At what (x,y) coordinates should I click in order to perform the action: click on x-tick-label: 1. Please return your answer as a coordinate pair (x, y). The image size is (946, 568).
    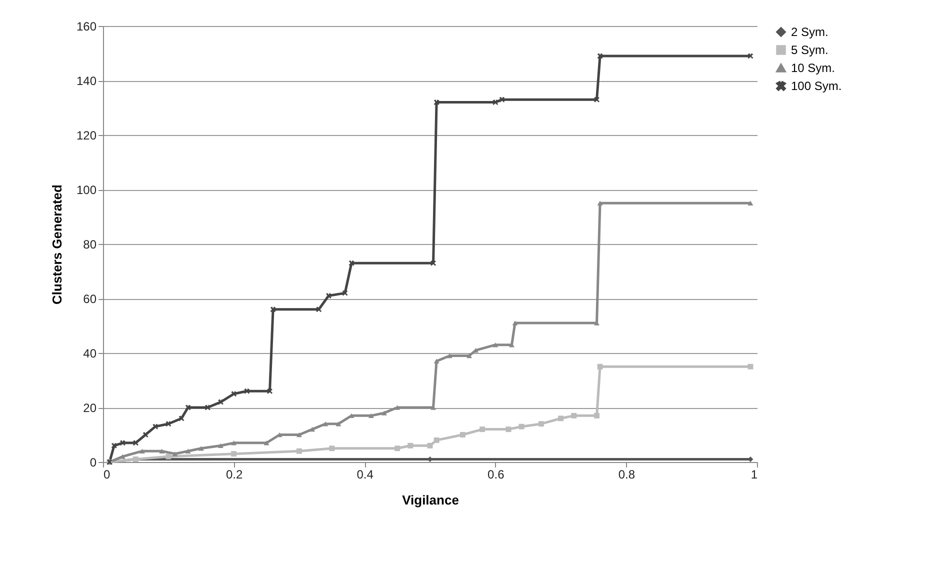
    Looking at the image, I should click on (754, 475).